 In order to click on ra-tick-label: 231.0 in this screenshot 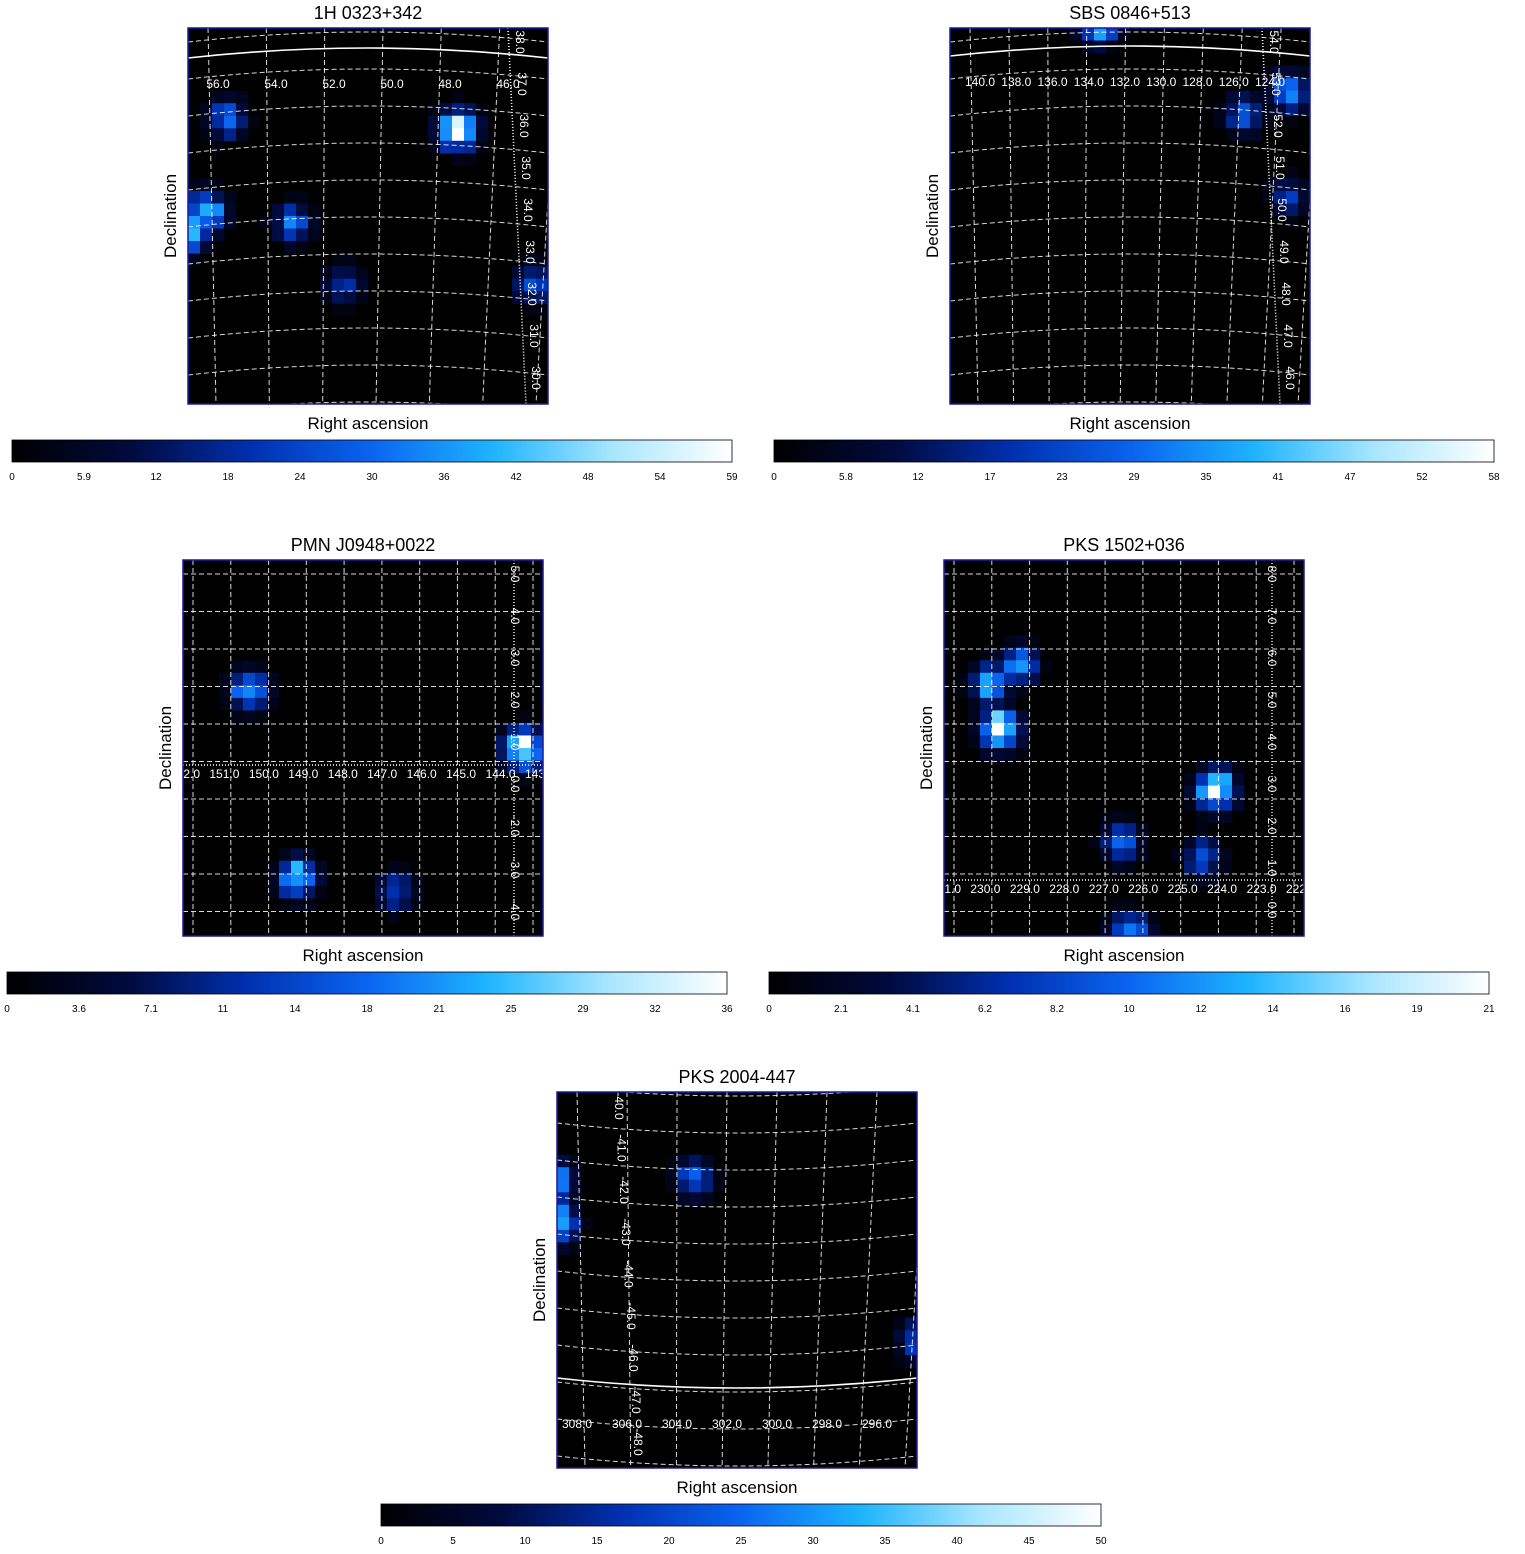, I will do `click(946, 889)`.